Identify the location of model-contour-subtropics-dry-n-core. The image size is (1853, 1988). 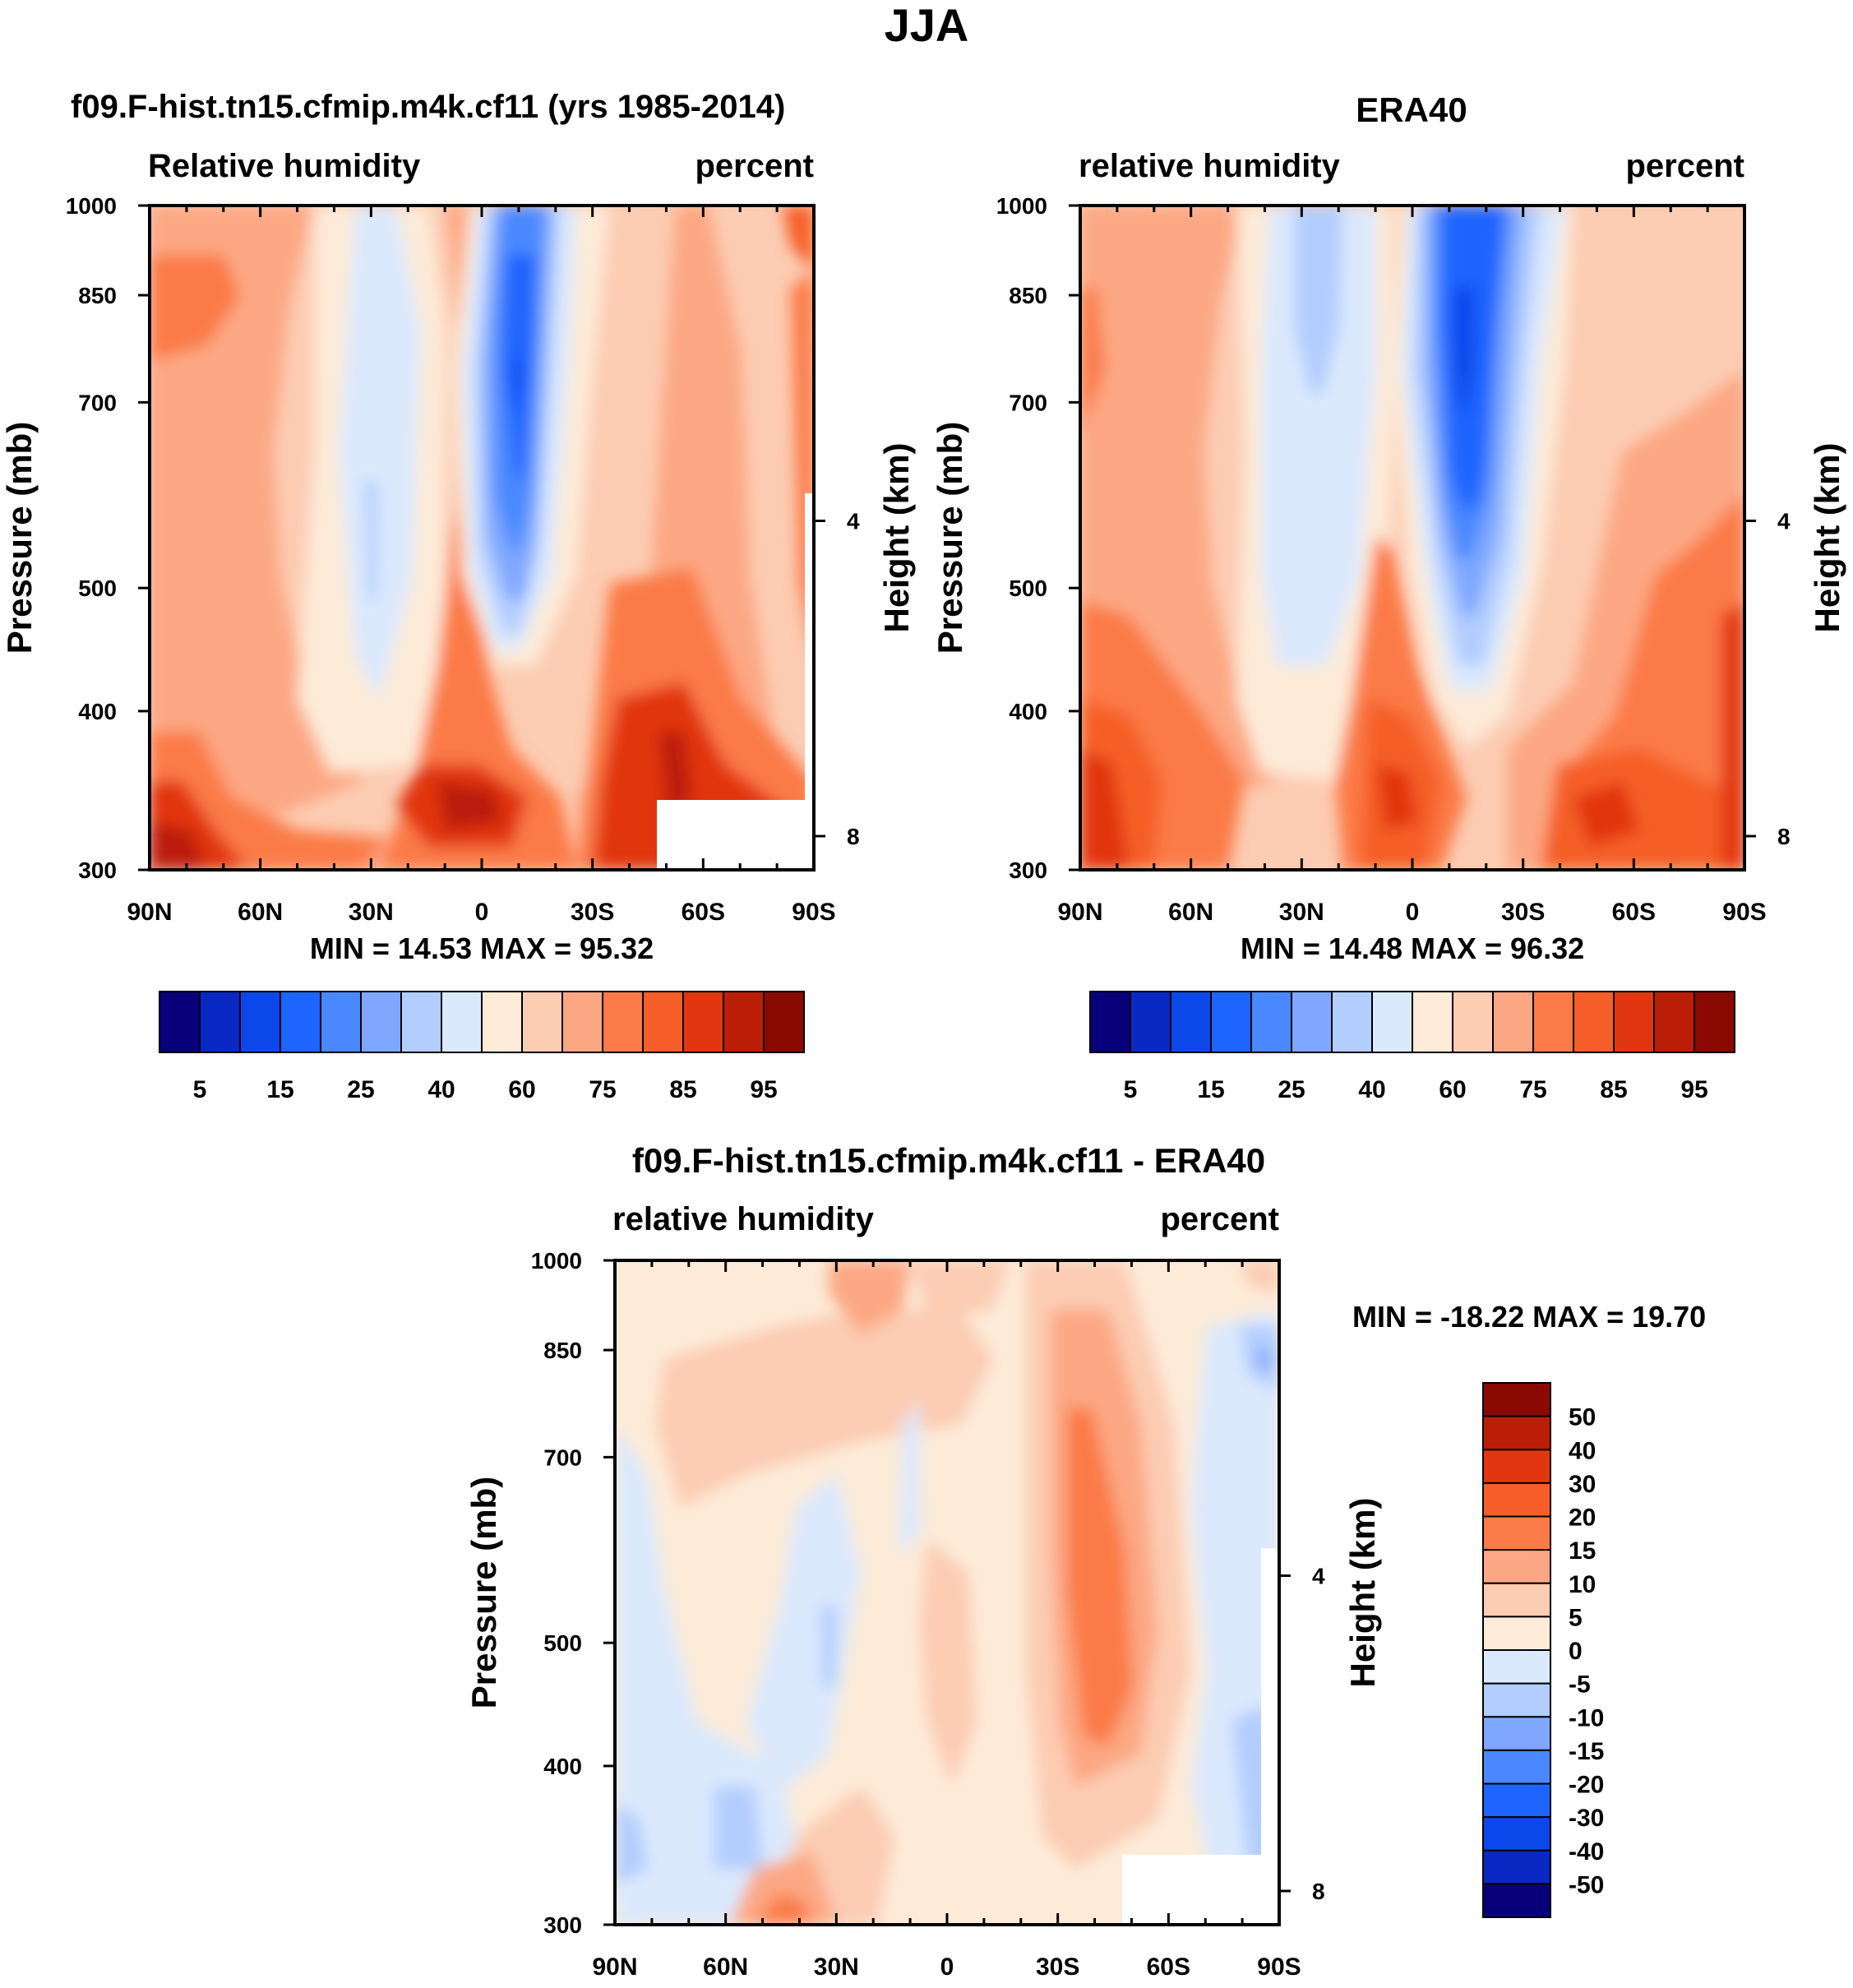
(380, 452).